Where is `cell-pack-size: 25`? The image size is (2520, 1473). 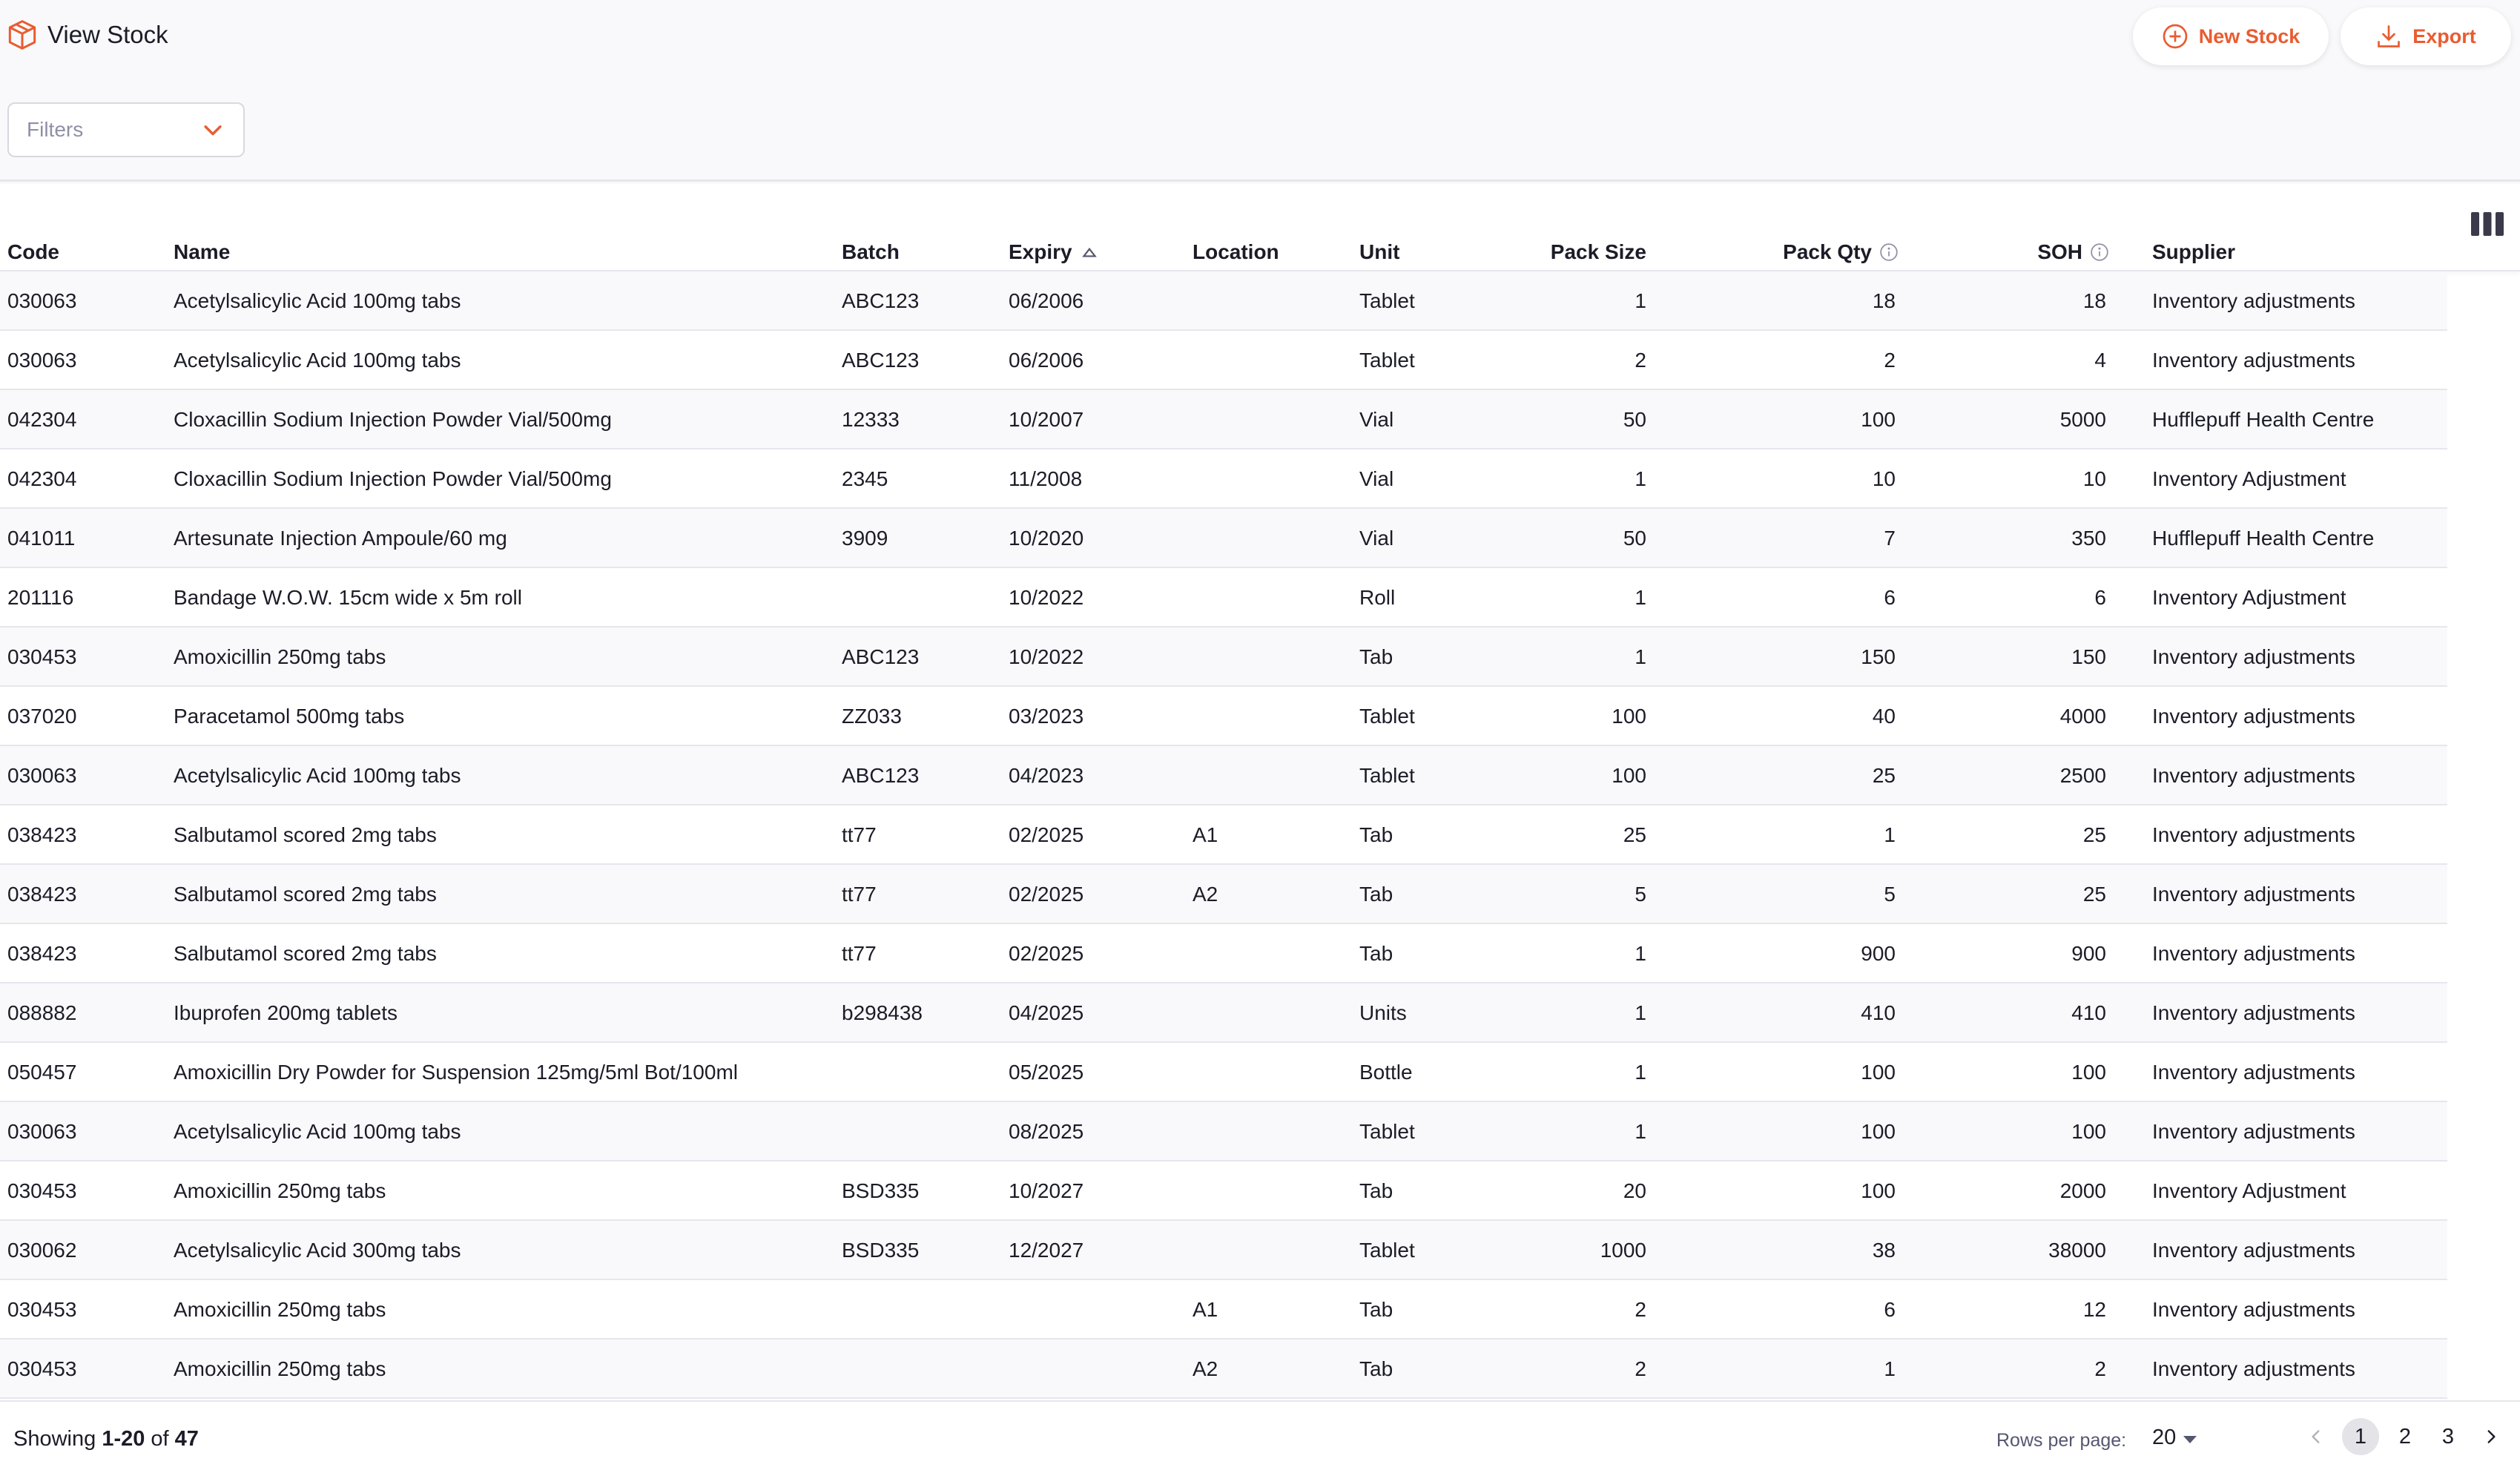 cell-pack-size: 25 is located at coordinates (1635, 835).